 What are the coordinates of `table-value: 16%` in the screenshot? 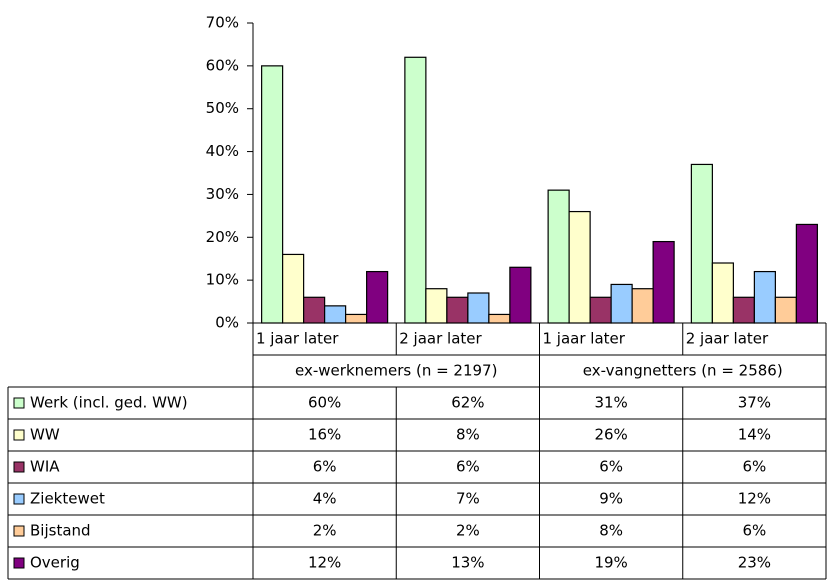 It's located at (324, 435).